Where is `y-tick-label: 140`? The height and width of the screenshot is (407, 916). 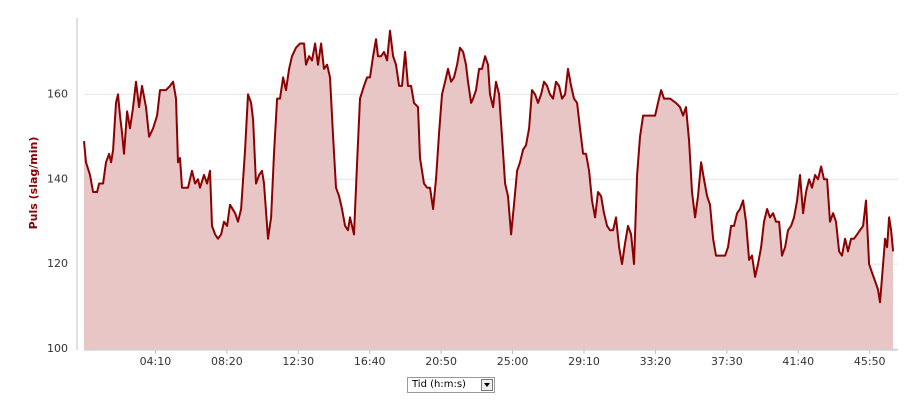
y-tick-label: 140 is located at coordinates (57, 178).